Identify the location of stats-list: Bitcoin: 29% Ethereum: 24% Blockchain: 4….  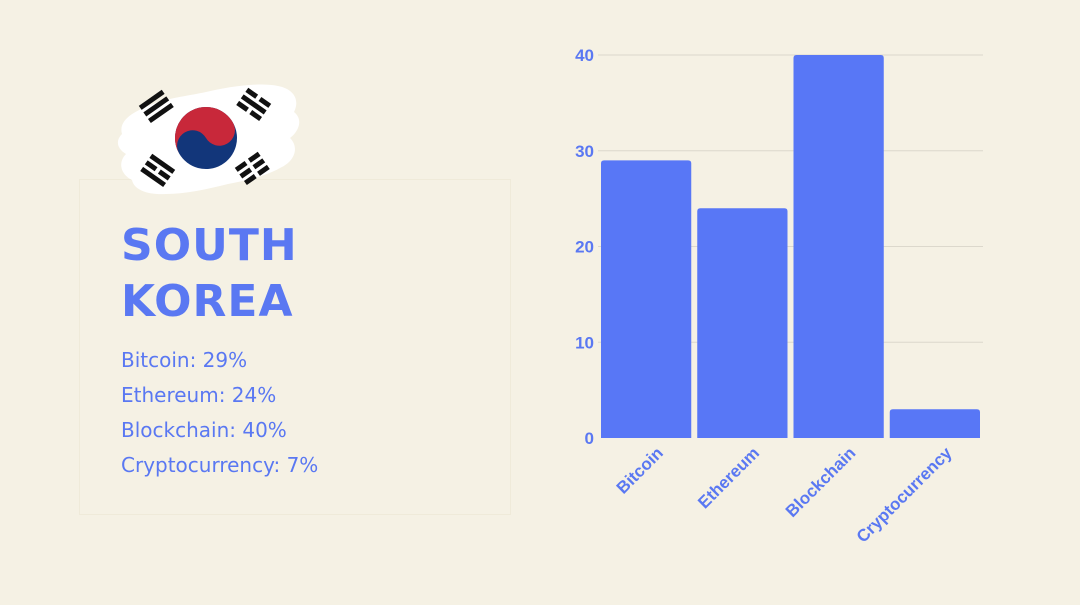
(219, 413).